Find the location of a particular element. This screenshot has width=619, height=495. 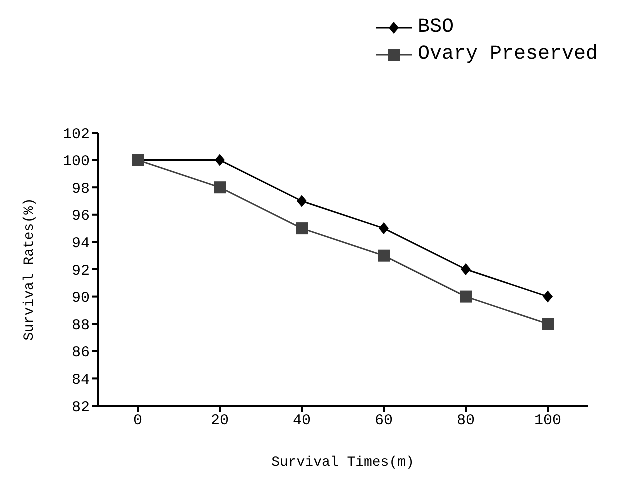

y-tick-label: 98 is located at coordinates (81, 189).